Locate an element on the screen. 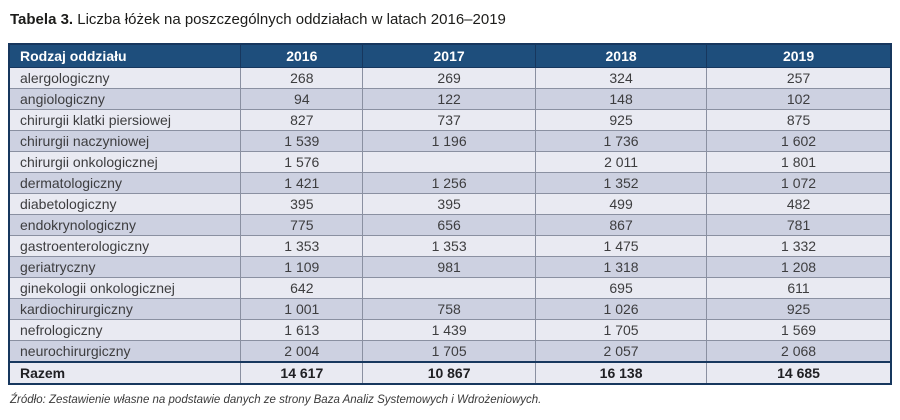  value-cell: 758 is located at coordinates (449, 309).